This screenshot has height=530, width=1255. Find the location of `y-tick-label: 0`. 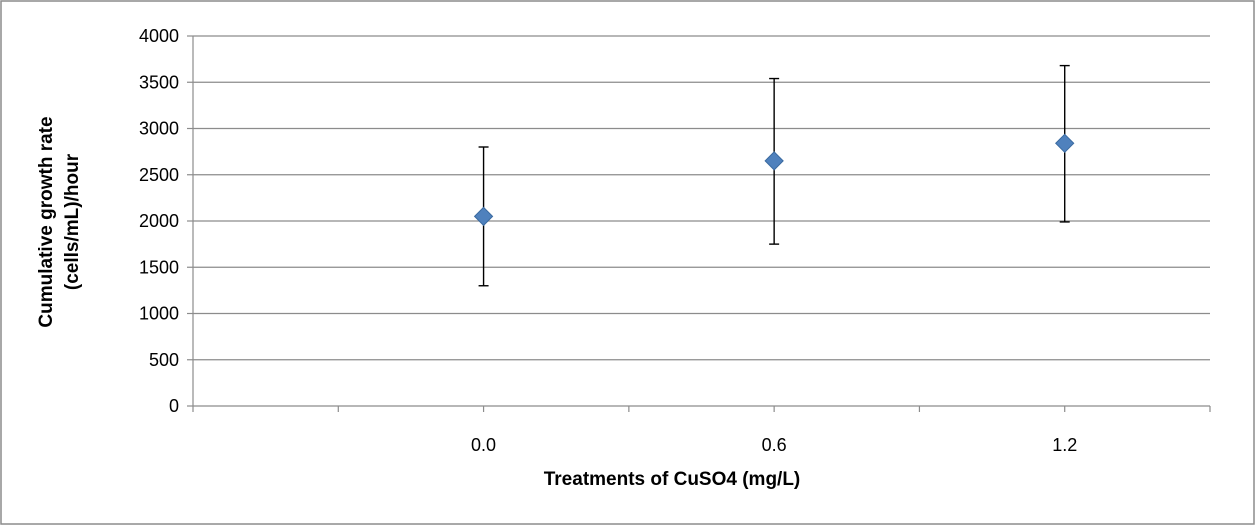

y-tick-label: 0 is located at coordinates (174, 406).